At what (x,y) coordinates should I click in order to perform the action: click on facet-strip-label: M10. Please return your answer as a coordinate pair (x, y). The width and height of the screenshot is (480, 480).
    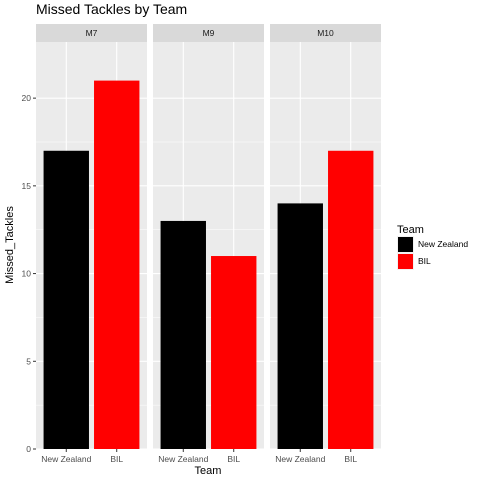
    Looking at the image, I should click on (325, 33).